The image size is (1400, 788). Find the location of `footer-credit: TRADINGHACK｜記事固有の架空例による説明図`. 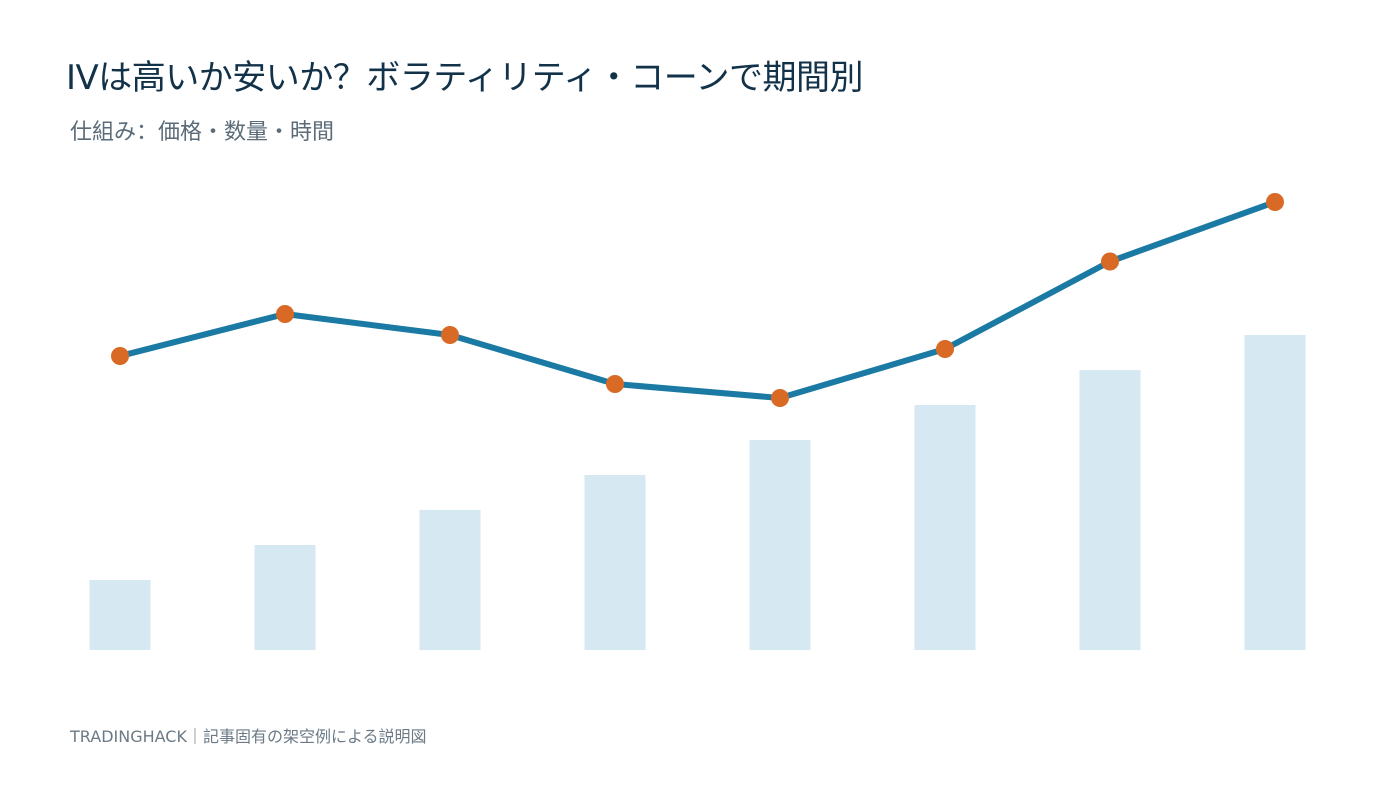

footer-credit: TRADINGHACK｜記事固有の架空例による説明図 is located at coordinates (248, 736).